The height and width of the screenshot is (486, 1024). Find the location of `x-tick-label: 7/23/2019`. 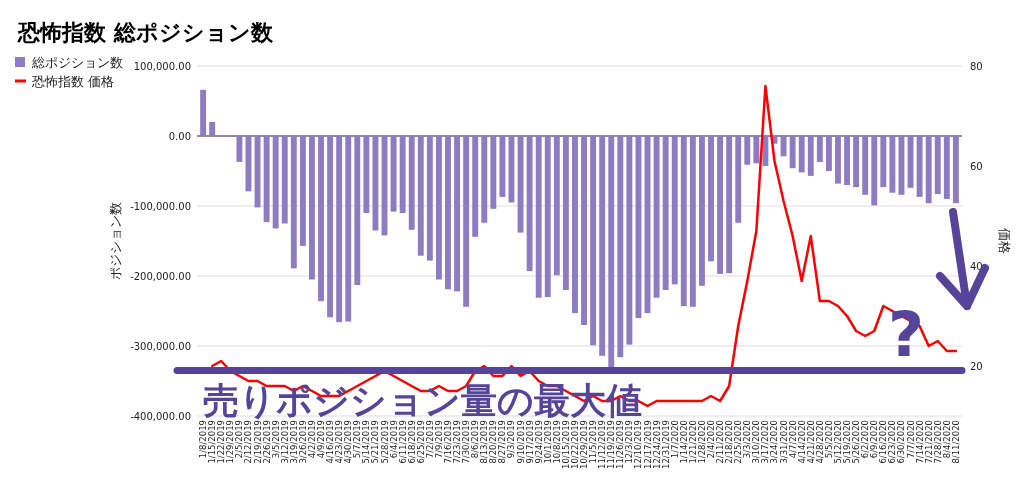

x-tick-label: 7/23/2019 is located at coordinates (457, 442).